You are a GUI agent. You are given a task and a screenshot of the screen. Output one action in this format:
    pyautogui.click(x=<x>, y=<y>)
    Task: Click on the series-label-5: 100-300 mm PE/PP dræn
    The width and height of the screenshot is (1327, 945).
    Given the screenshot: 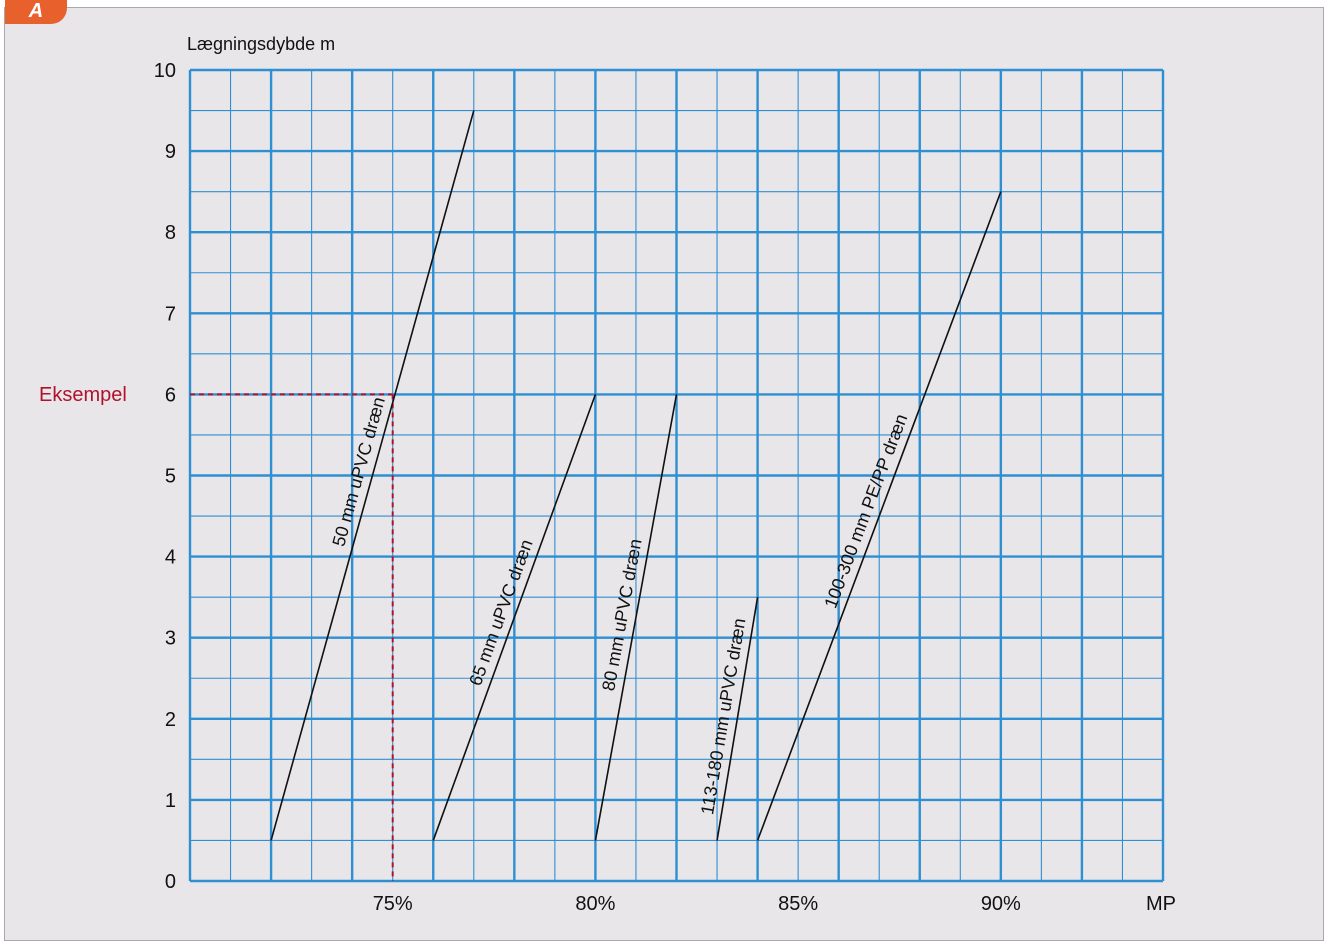 What is the action you would take?
    pyautogui.click(x=865, y=511)
    